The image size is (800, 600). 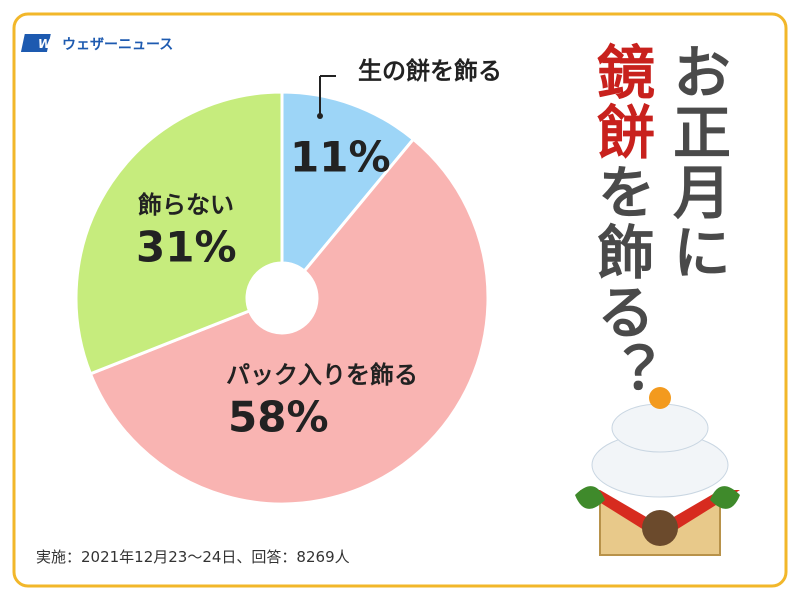 I want to click on logo-mark: WN, so click(x=49, y=44).